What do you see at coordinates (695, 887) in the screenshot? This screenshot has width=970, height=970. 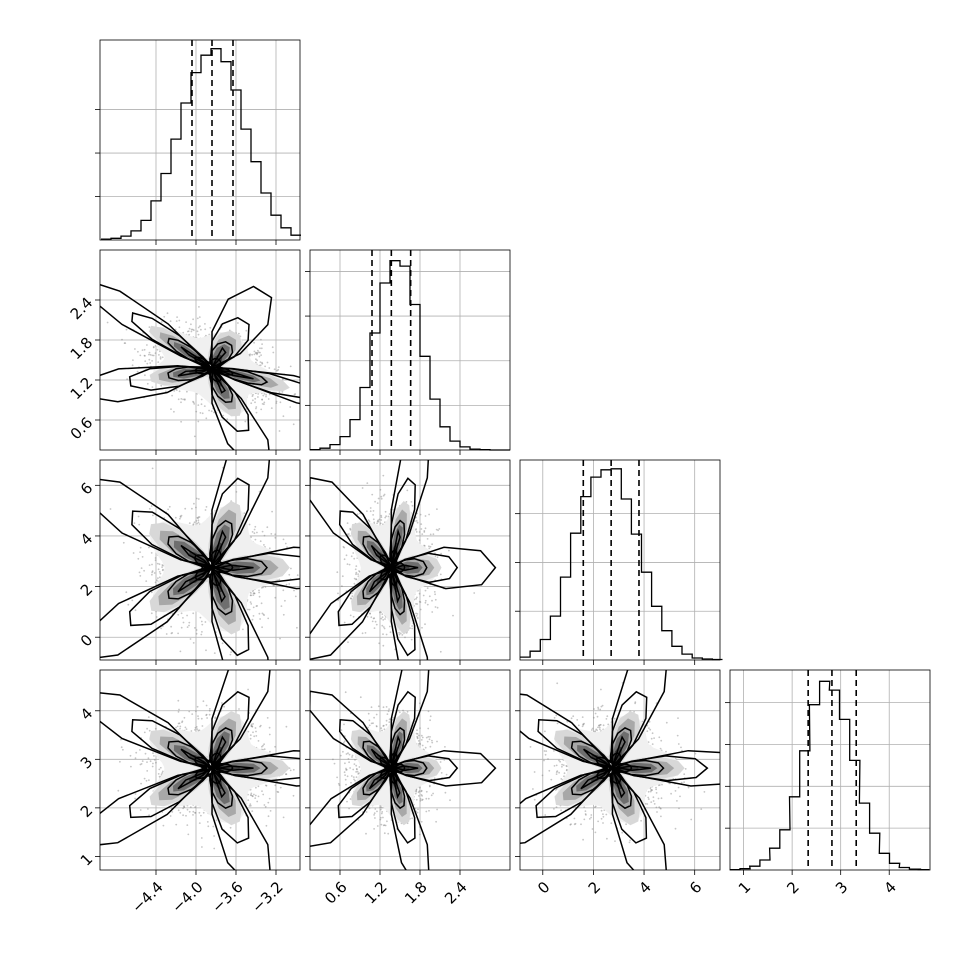 I see `x-tick-label: 6` at bounding box center [695, 887].